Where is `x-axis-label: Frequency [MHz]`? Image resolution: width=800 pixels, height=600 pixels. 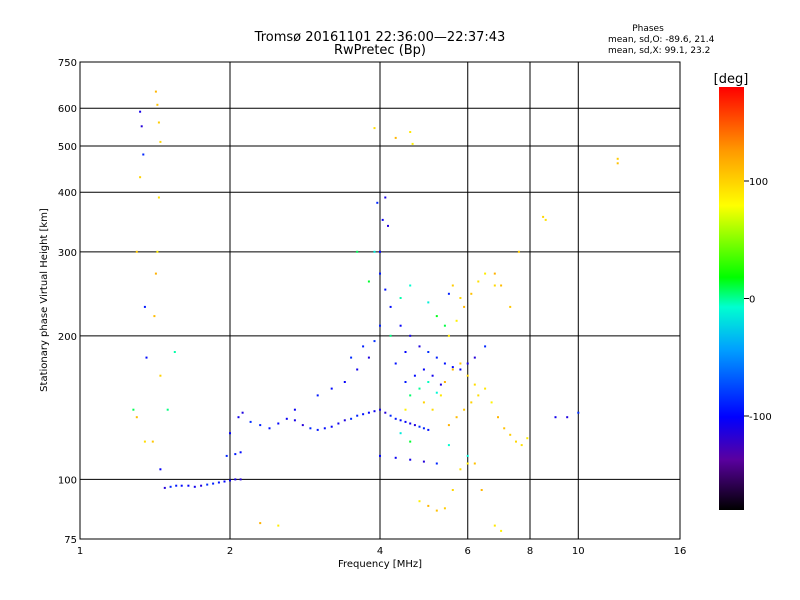 x-axis-label: Frequency [MHz] is located at coordinates (380, 564).